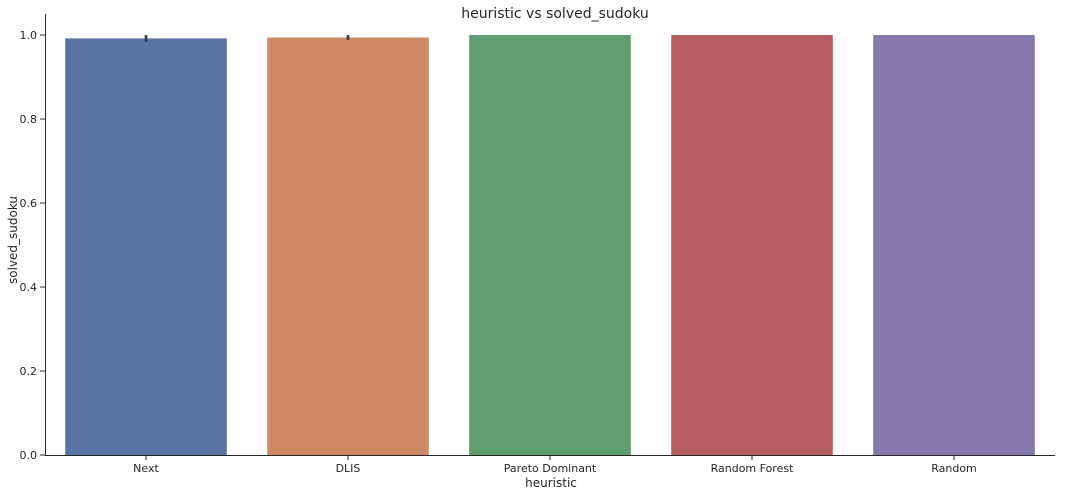 The image size is (1068, 495). What do you see at coordinates (32, 245) in the screenshot?
I see `y-ticks-layer: 0.0 0.2 0.4 0.6 0.8 1.0` at bounding box center [32, 245].